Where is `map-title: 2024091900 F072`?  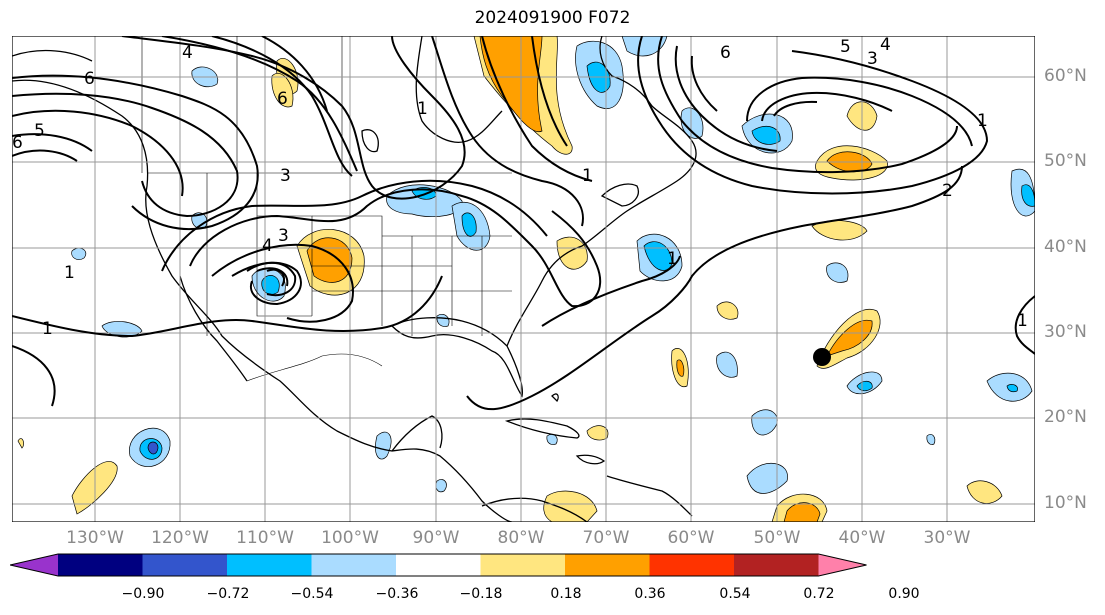
map-title: 2024091900 F072 is located at coordinates (552, 18).